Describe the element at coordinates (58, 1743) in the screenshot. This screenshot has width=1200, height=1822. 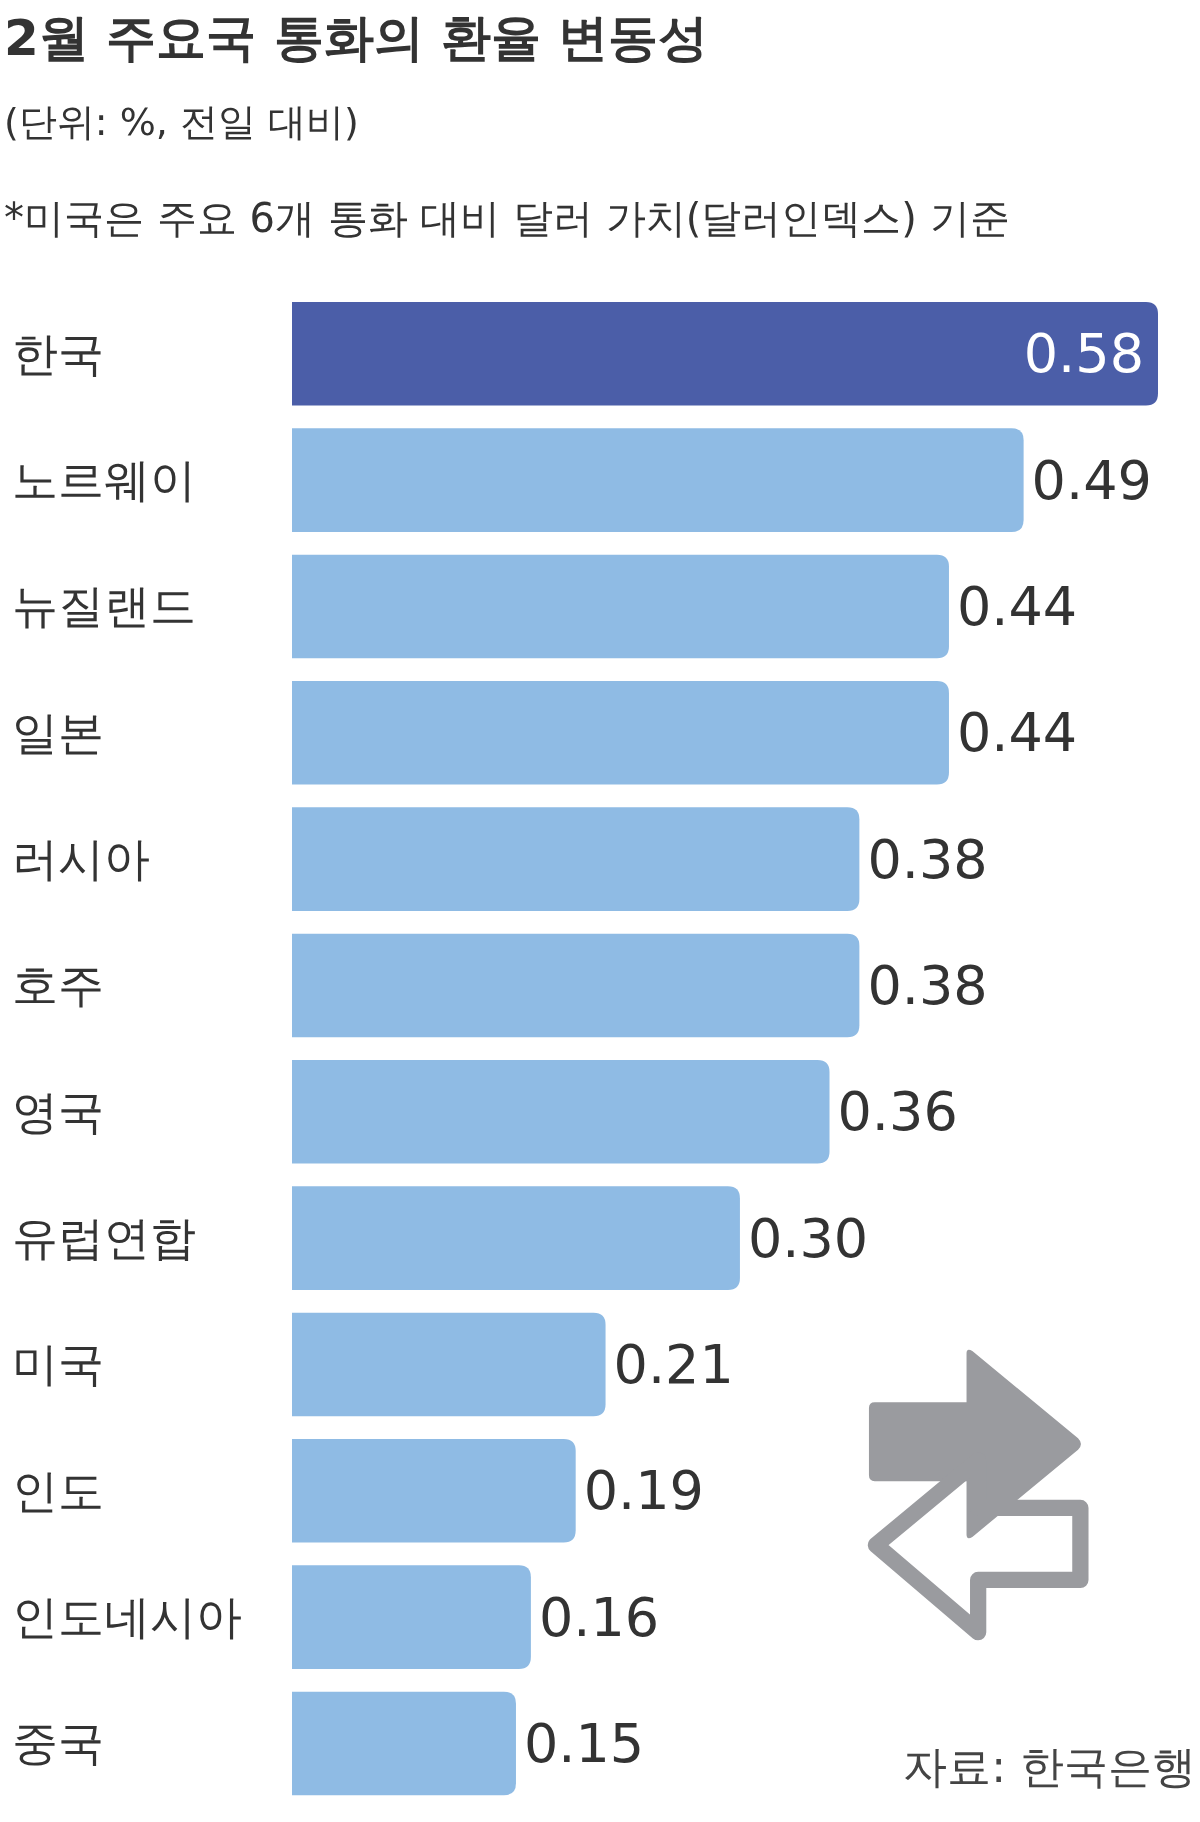
I see `y-tick-label: 중국` at that location.